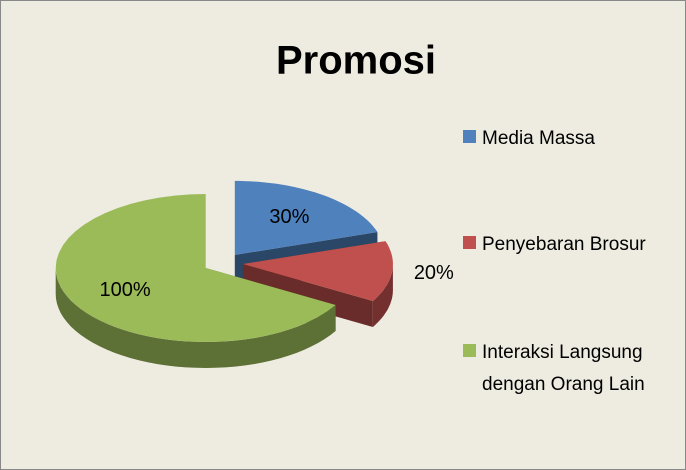 The image size is (686, 470). What do you see at coordinates (125, 290) in the screenshot?
I see `data-label: 100%` at bounding box center [125, 290].